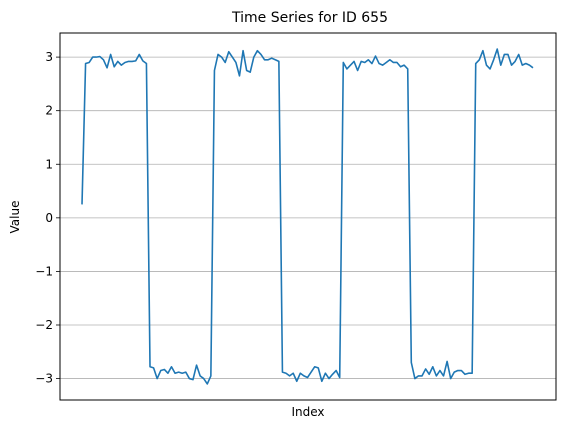 This screenshot has width=565, height=431. What do you see at coordinates (44, 325) in the screenshot?
I see `y-tick-label: −2` at bounding box center [44, 325].